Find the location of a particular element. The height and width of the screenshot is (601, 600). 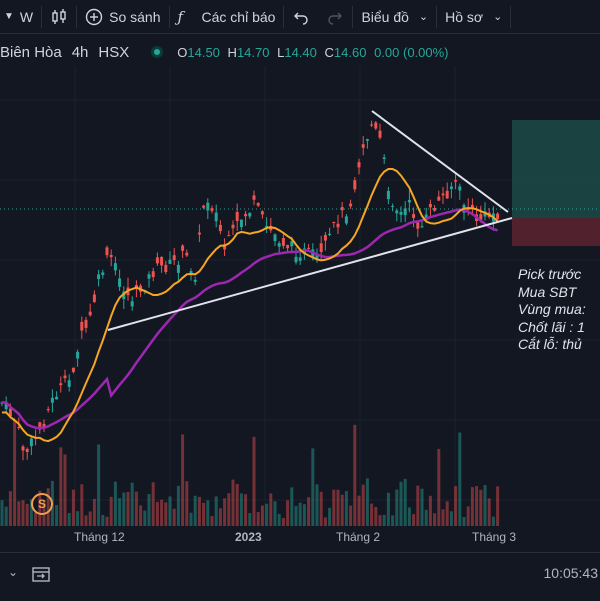

market-status-icon is located at coordinates (157, 52).